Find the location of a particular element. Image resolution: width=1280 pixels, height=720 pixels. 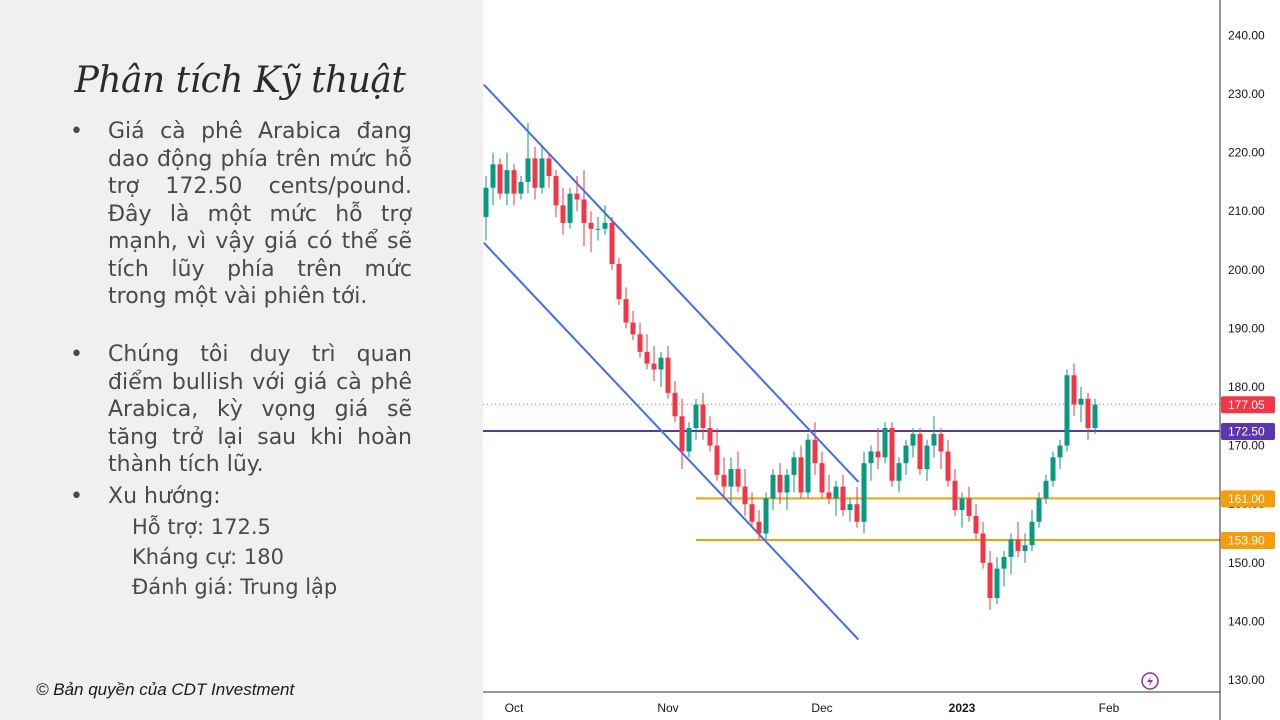

y-tick-label: 190.00 is located at coordinates (1246, 328).